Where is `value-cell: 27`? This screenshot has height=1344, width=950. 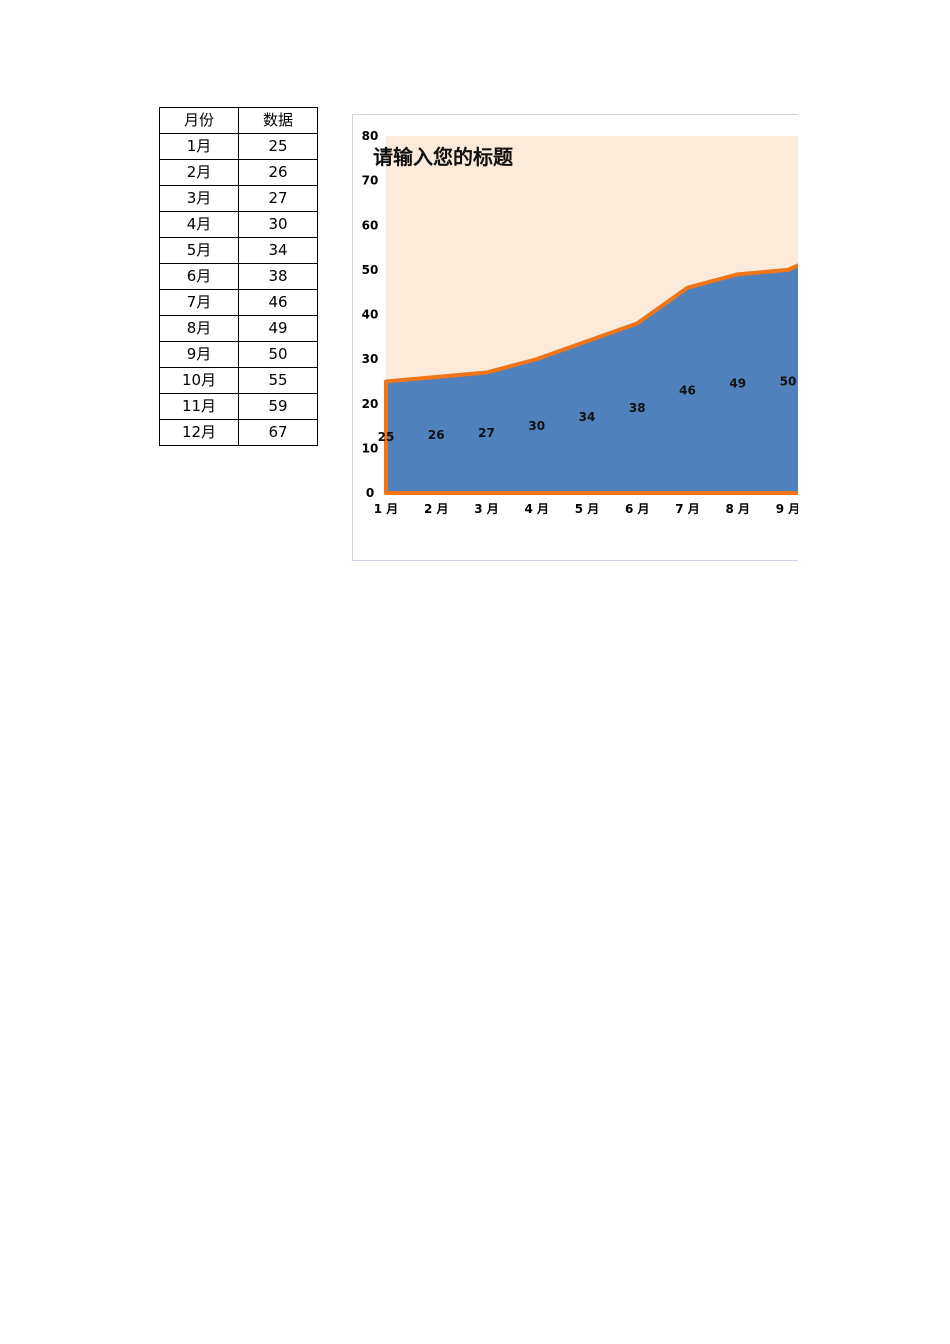 value-cell: 27 is located at coordinates (278, 198).